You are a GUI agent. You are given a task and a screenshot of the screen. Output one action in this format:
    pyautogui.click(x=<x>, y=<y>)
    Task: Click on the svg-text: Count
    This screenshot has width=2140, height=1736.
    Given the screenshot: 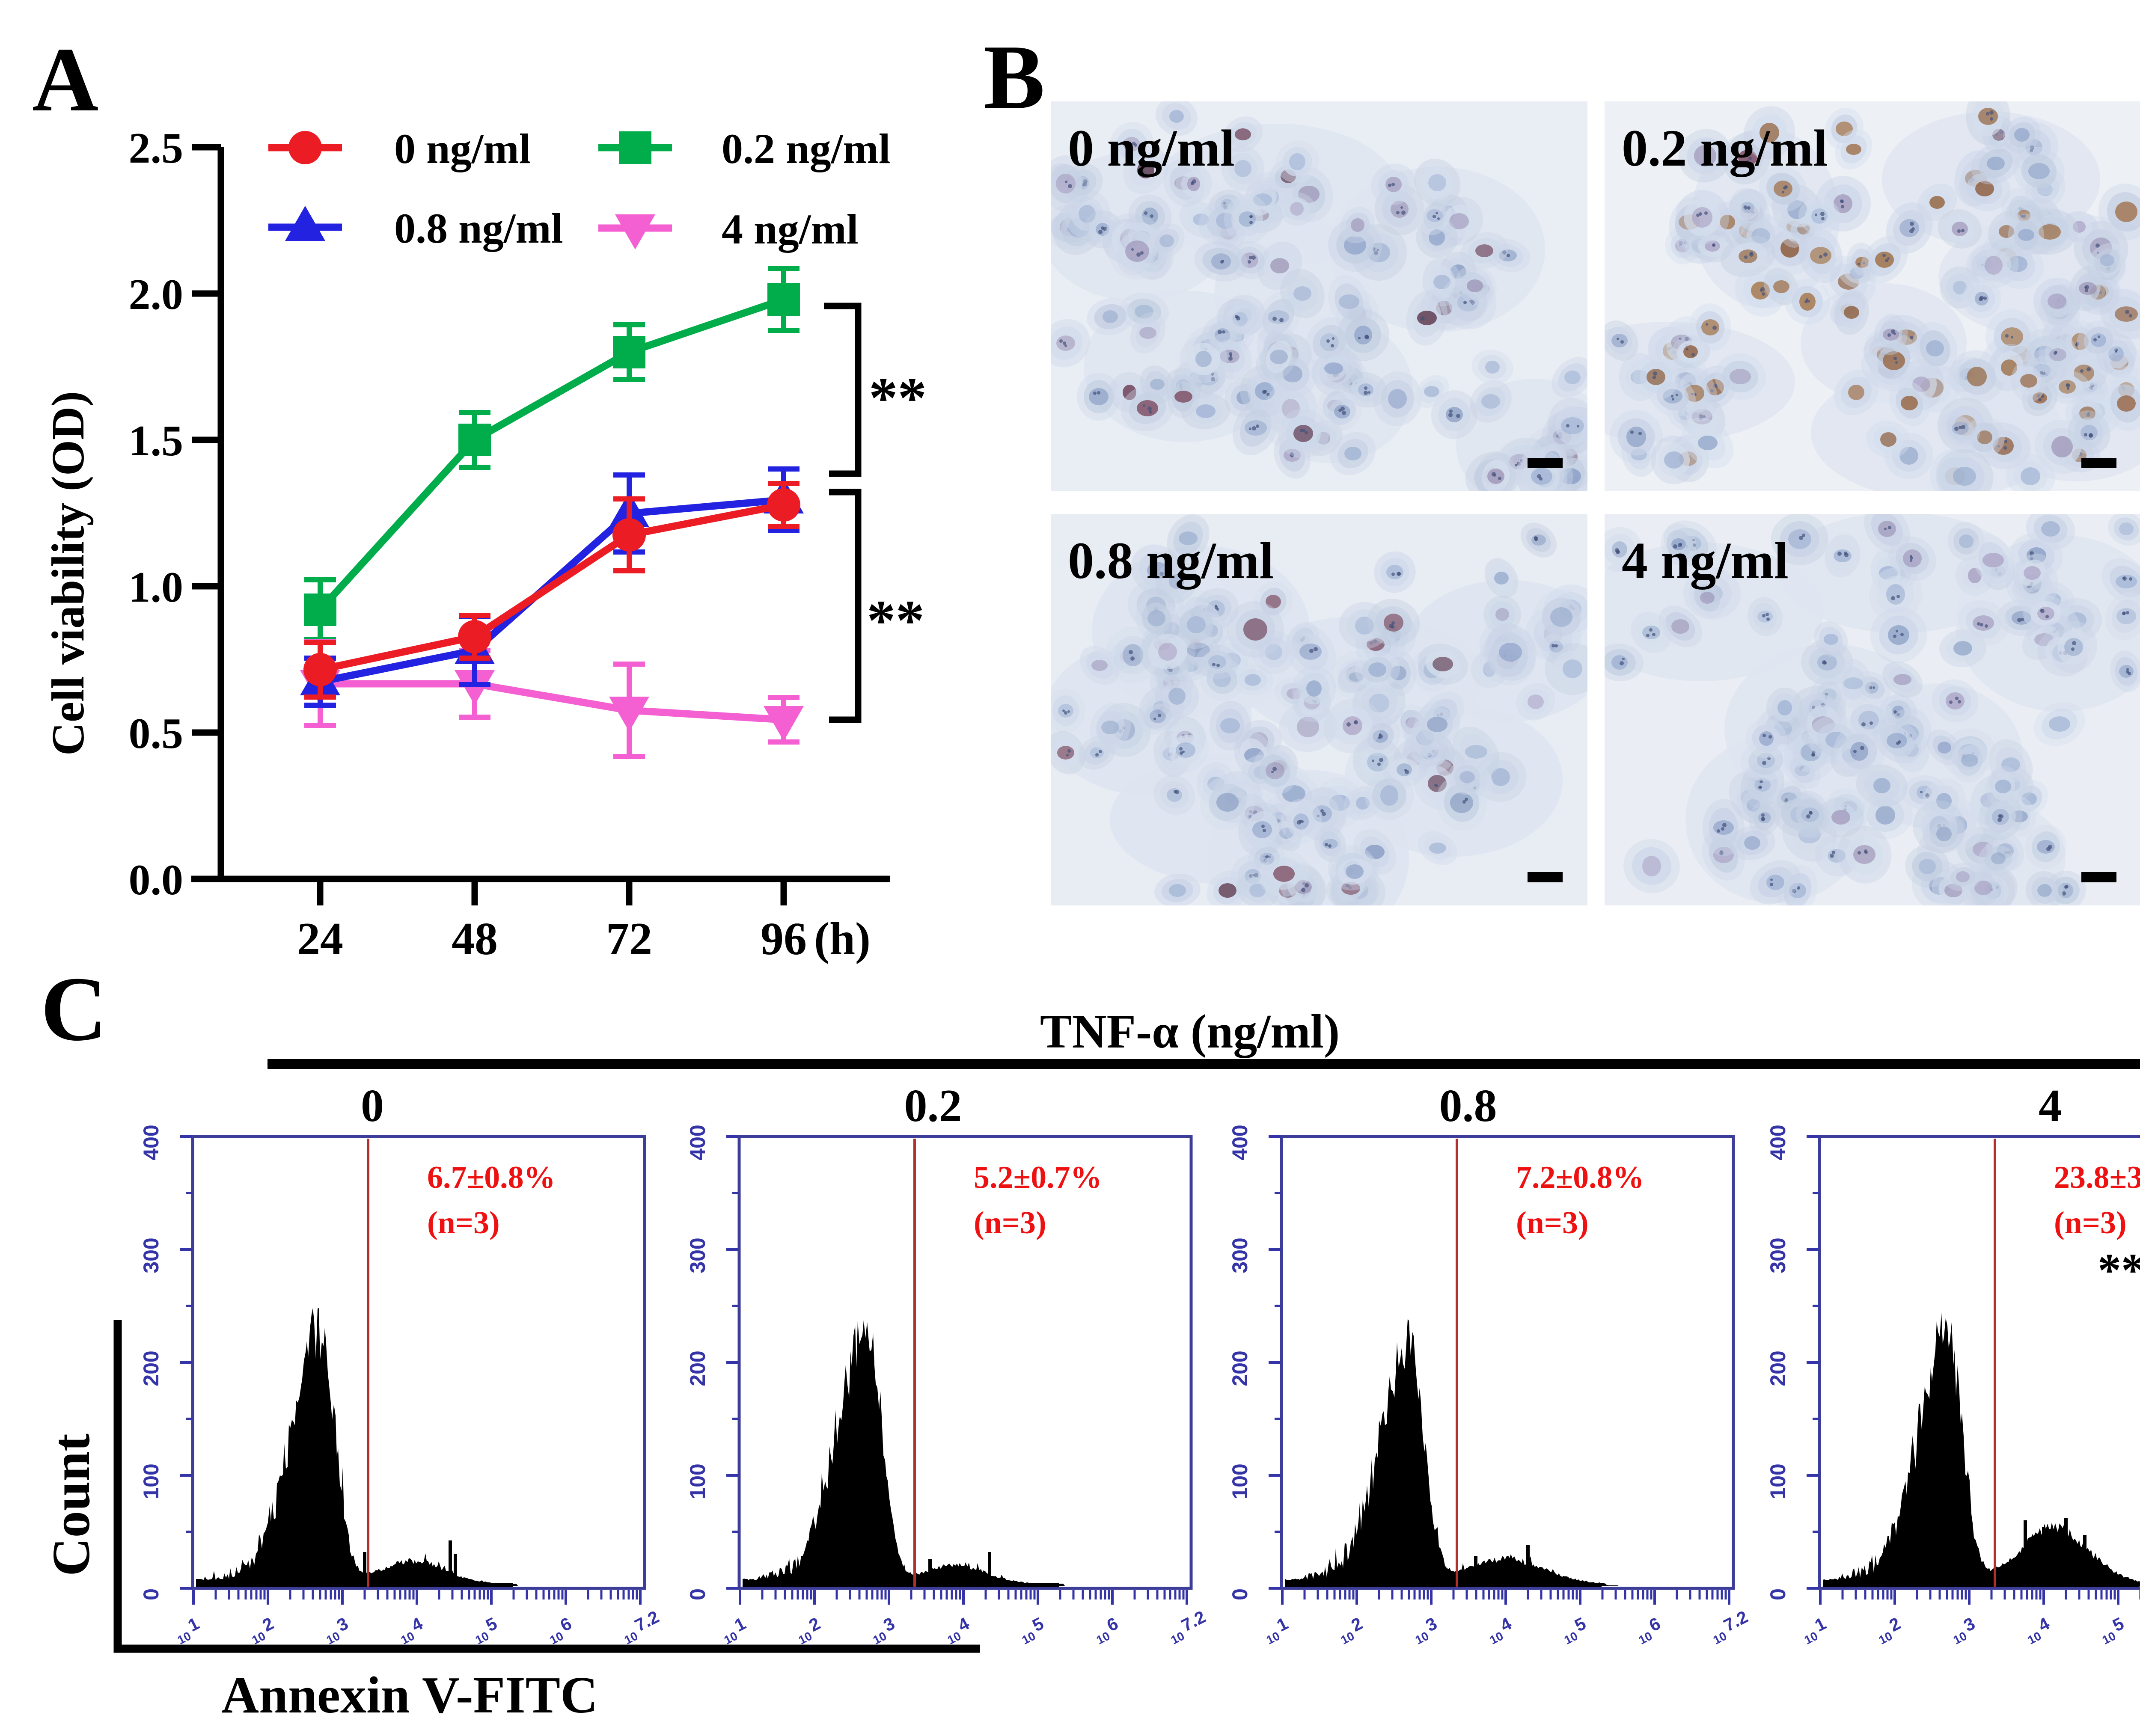 What is the action you would take?
    pyautogui.click(x=71, y=1505)
    